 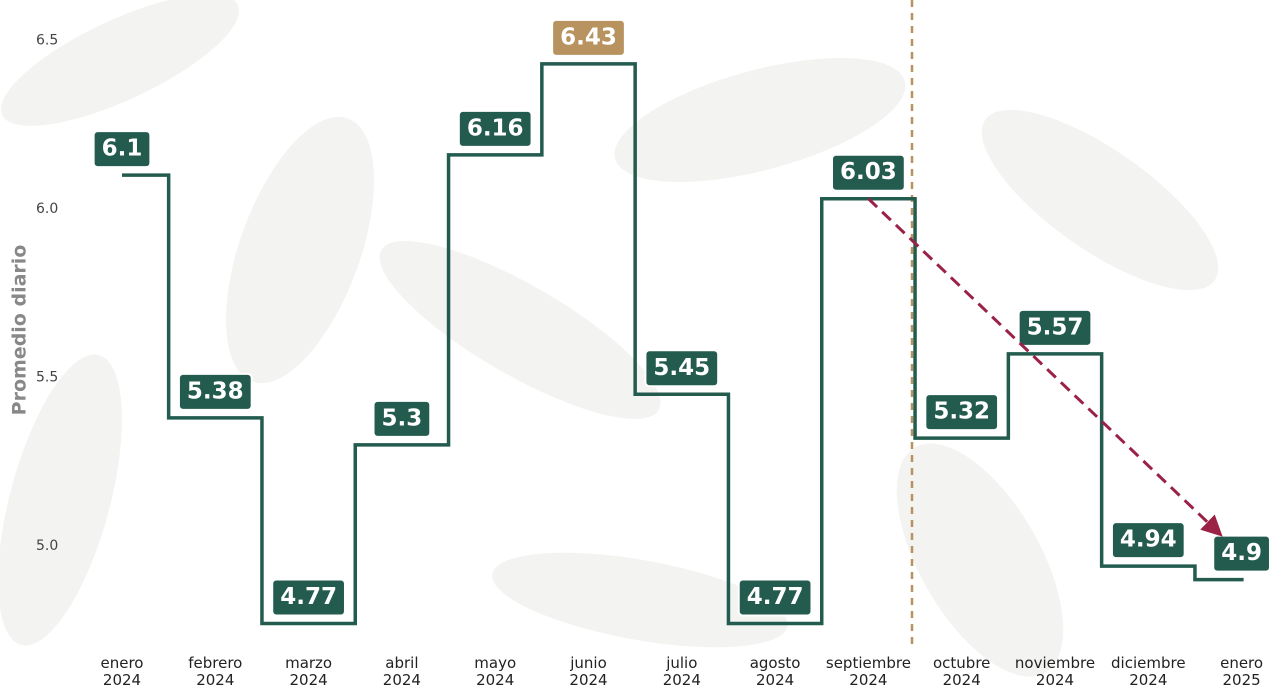 I want to click on value-label-text: 5.45, so click(x=681, y=368).